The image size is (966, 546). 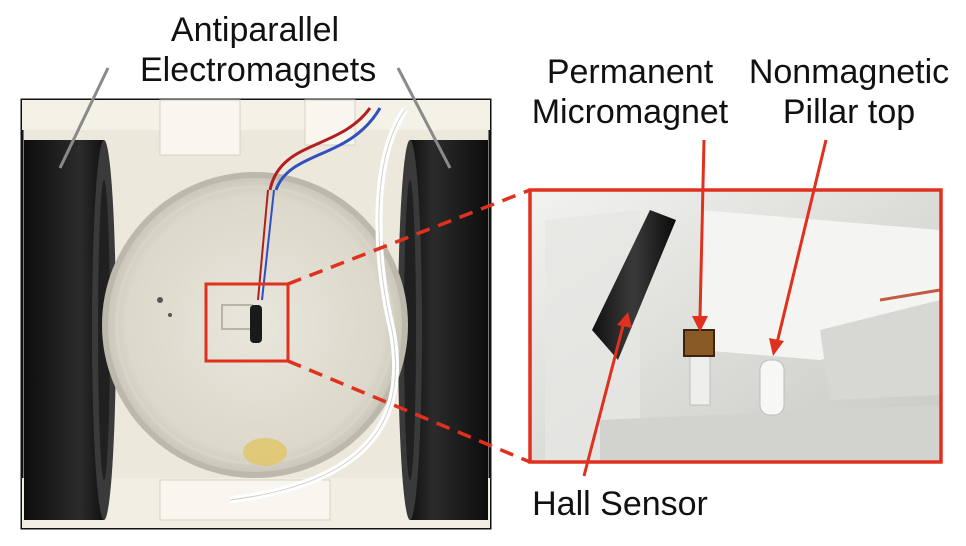 What do you see at coordinates (409, 237) in the screenshot?
I see `zoom-connector-top` at bounding box center [409, 237].